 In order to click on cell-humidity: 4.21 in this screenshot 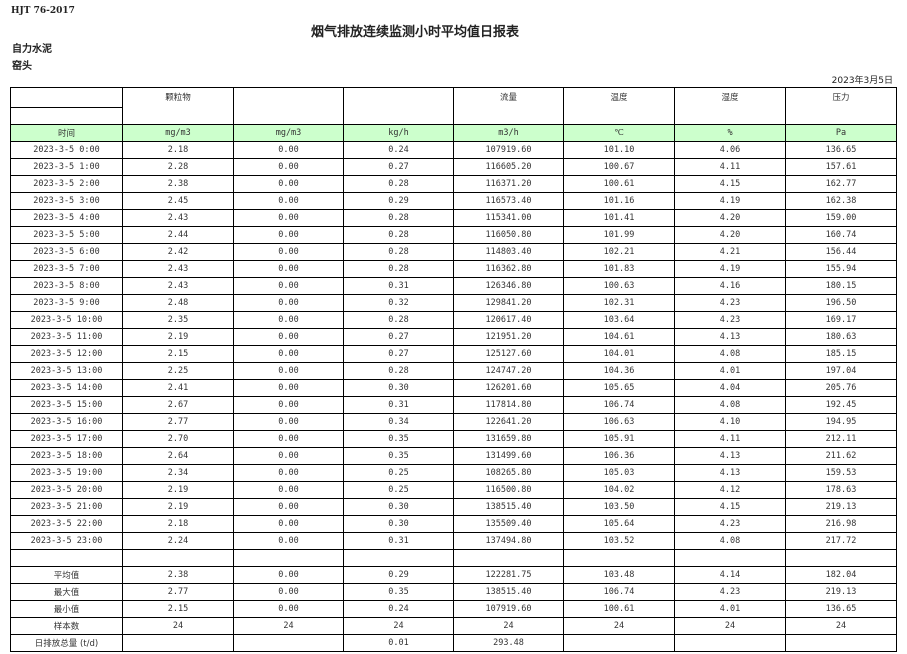, I will do `click(730, 252)`.